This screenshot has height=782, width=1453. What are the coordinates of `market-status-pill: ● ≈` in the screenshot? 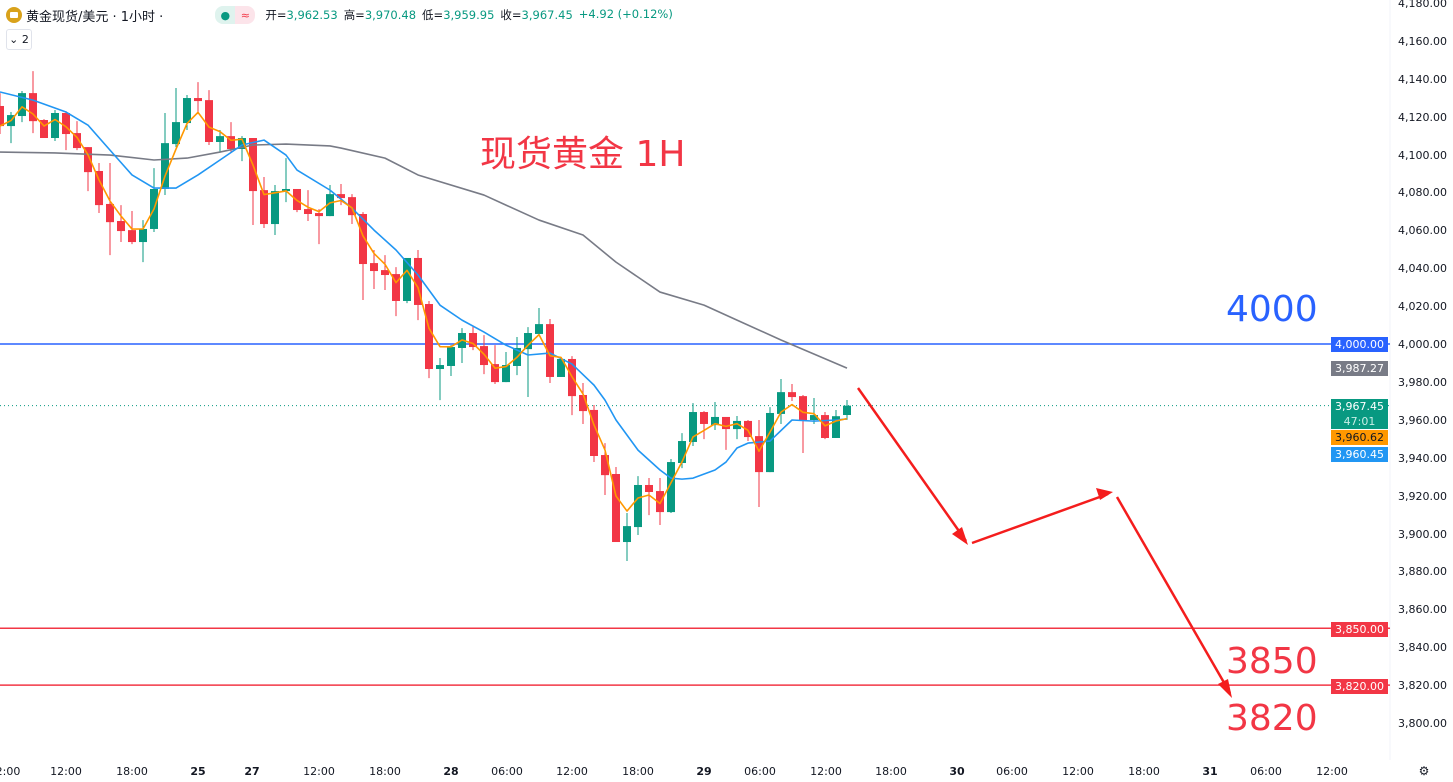 It's located at (235, 15).